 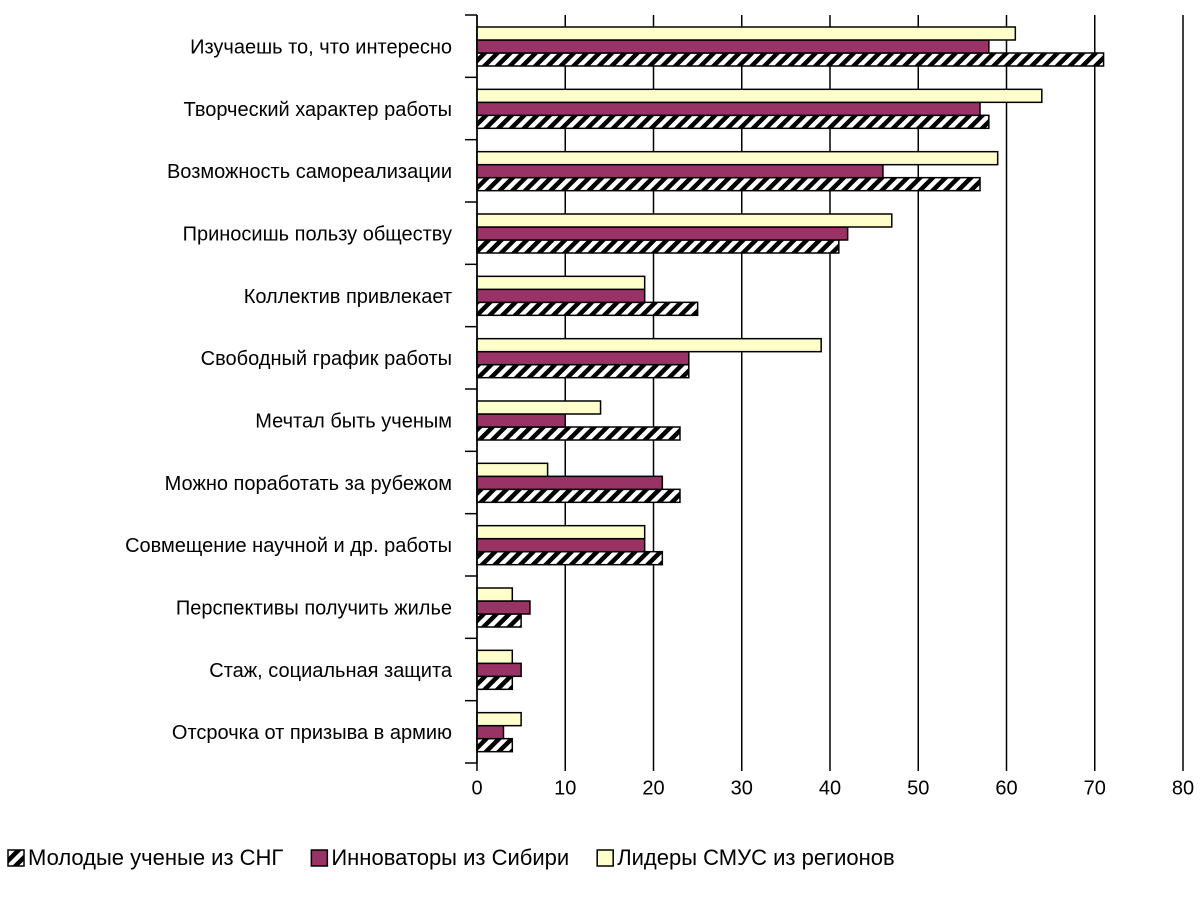 I want to click on x-tick-label: 30, so click(x=742, y=788).